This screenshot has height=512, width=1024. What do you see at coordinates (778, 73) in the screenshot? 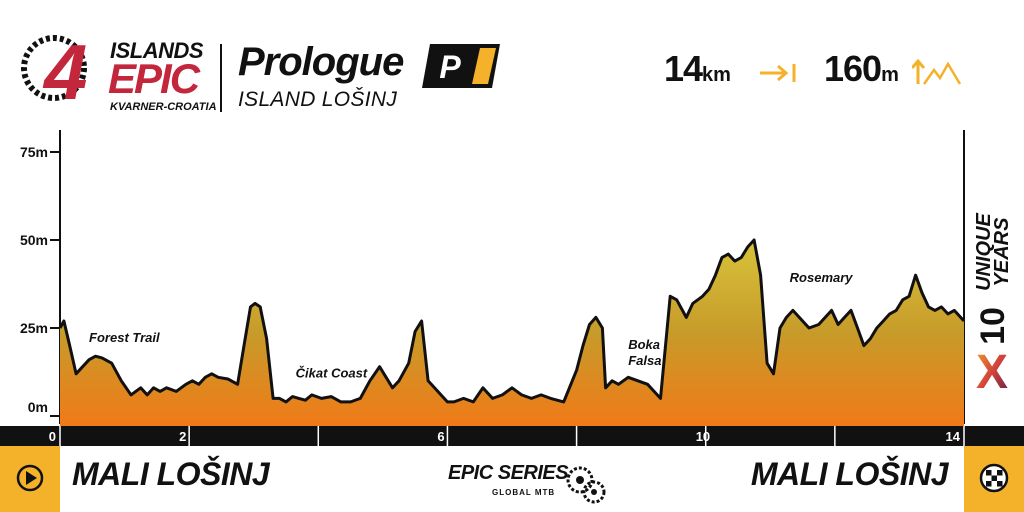
I see `distance-arrow-icon` at bounding box center [778, 73].